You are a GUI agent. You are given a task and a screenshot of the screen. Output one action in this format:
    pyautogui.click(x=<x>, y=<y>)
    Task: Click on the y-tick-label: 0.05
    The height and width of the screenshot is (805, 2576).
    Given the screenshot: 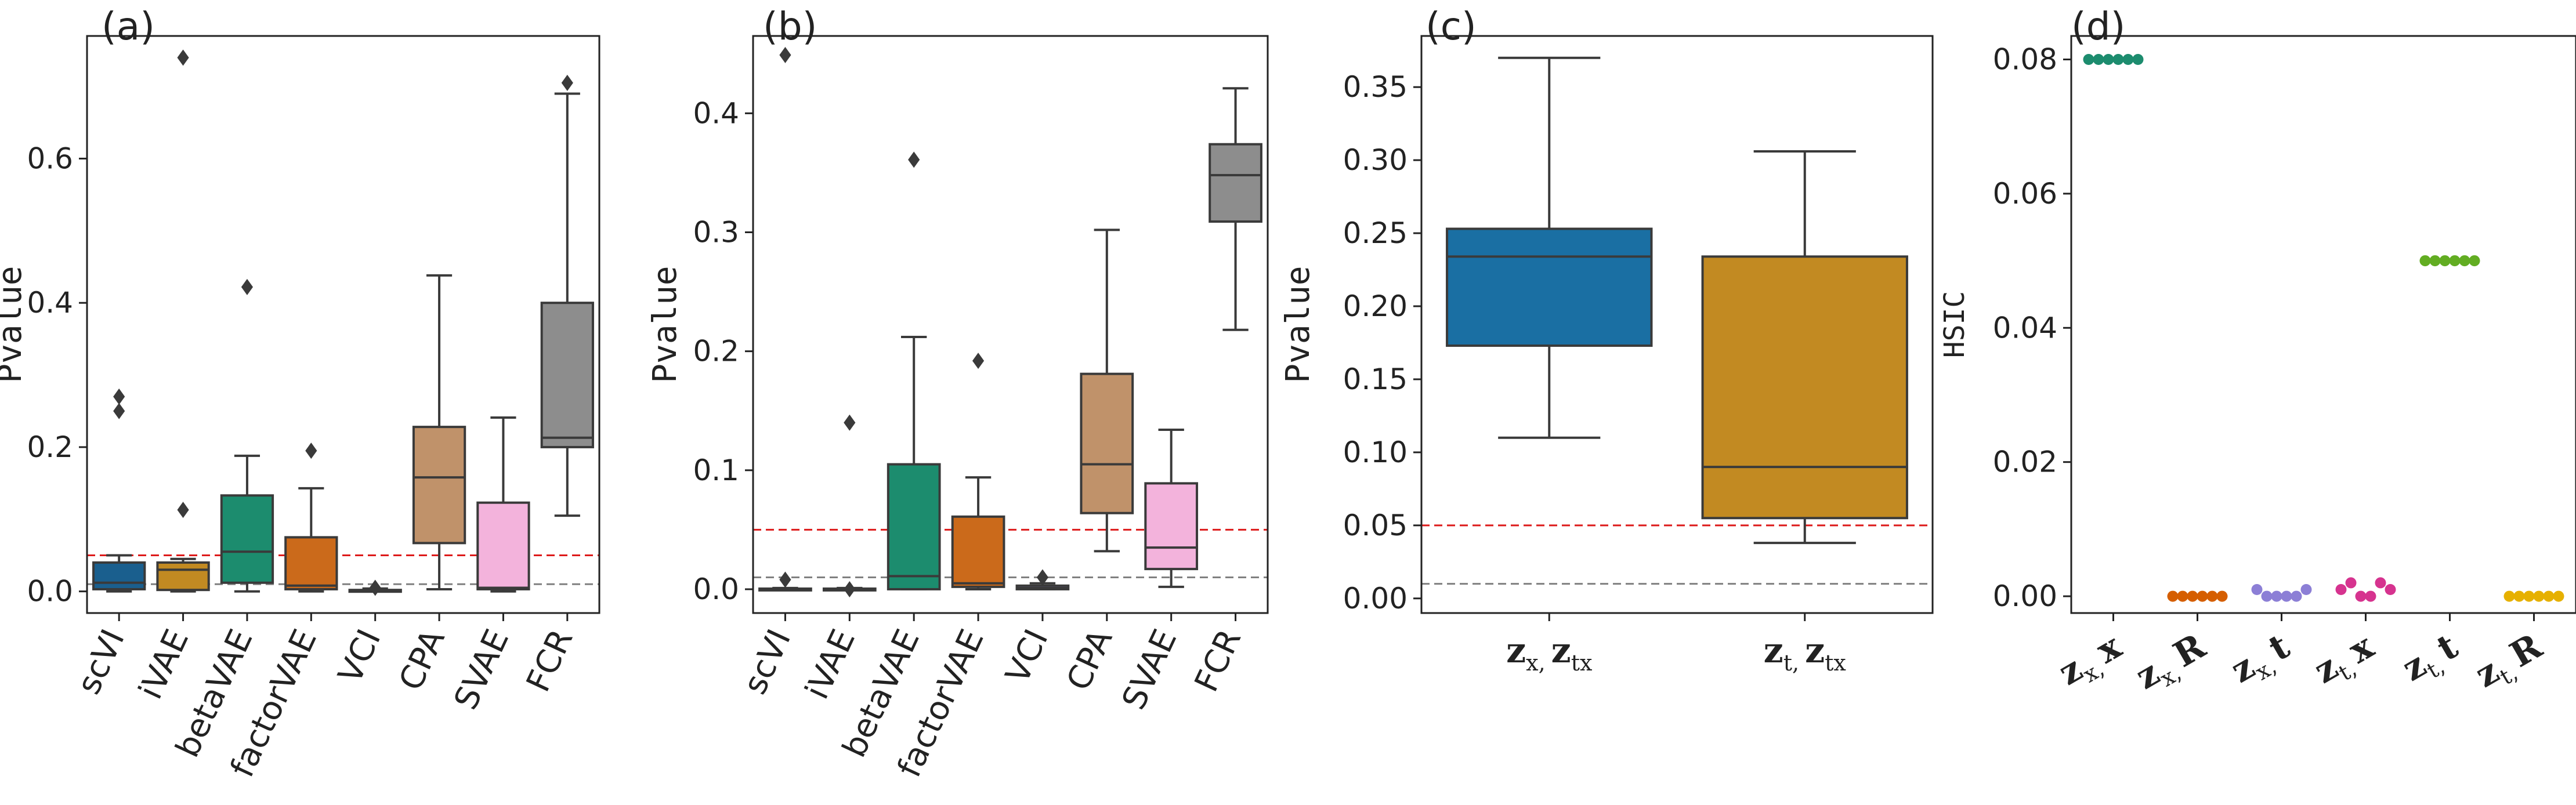 What is the action you would take?
    pyautogui.click(x=1375, y=525)
    